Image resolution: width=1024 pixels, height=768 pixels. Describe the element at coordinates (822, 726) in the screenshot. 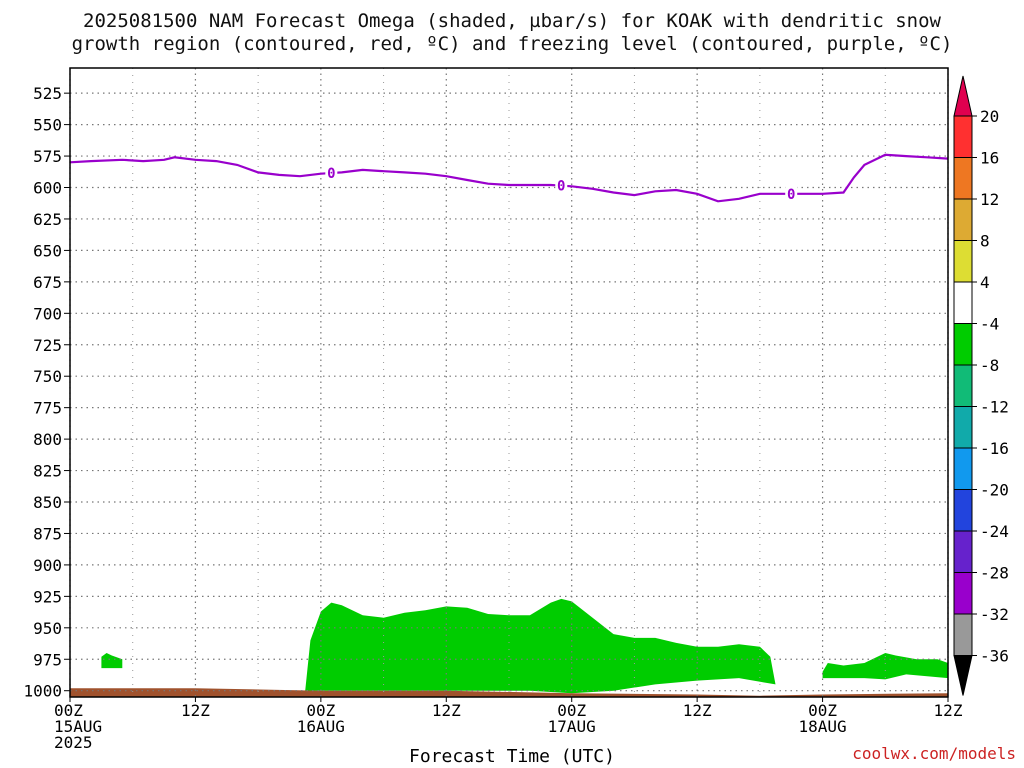

I see `x-tick-label: 18AUG` at that location.